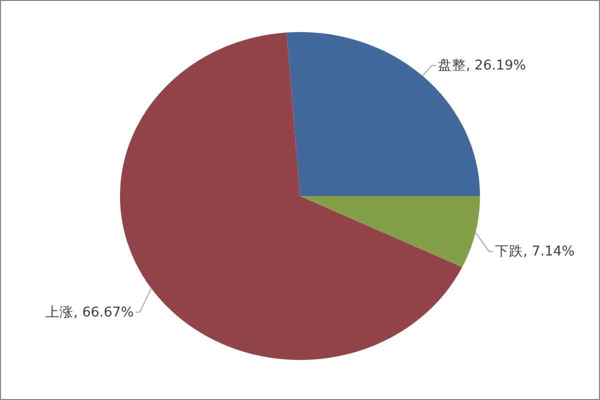 The width and height of the screenshot is (600, 400). Describe the element at coordinates (535, 252) in the screenshot. I see `slice-label: 下跌, 7.14%` at that location.